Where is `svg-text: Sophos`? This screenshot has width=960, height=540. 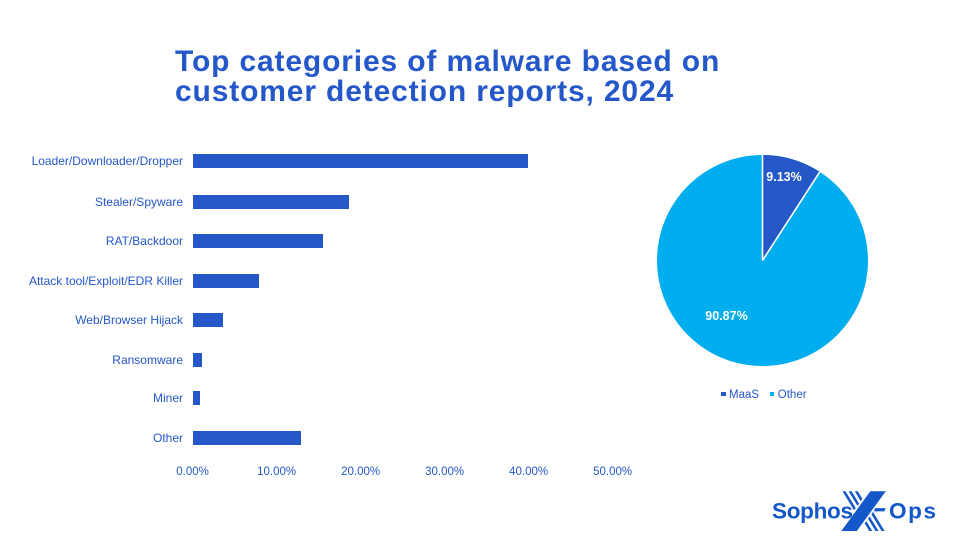
svg-text: Sophos is located at coordinates (812, 510).